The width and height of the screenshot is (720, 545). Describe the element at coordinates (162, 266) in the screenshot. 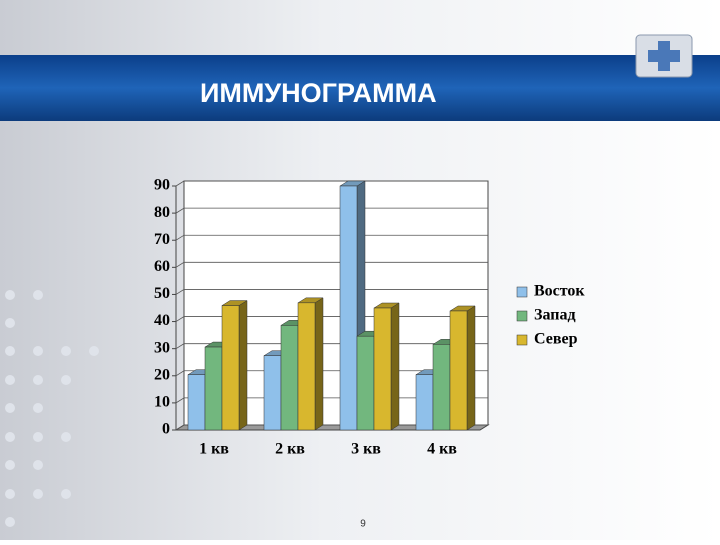

I see `y-tick-label: 60` at that location.